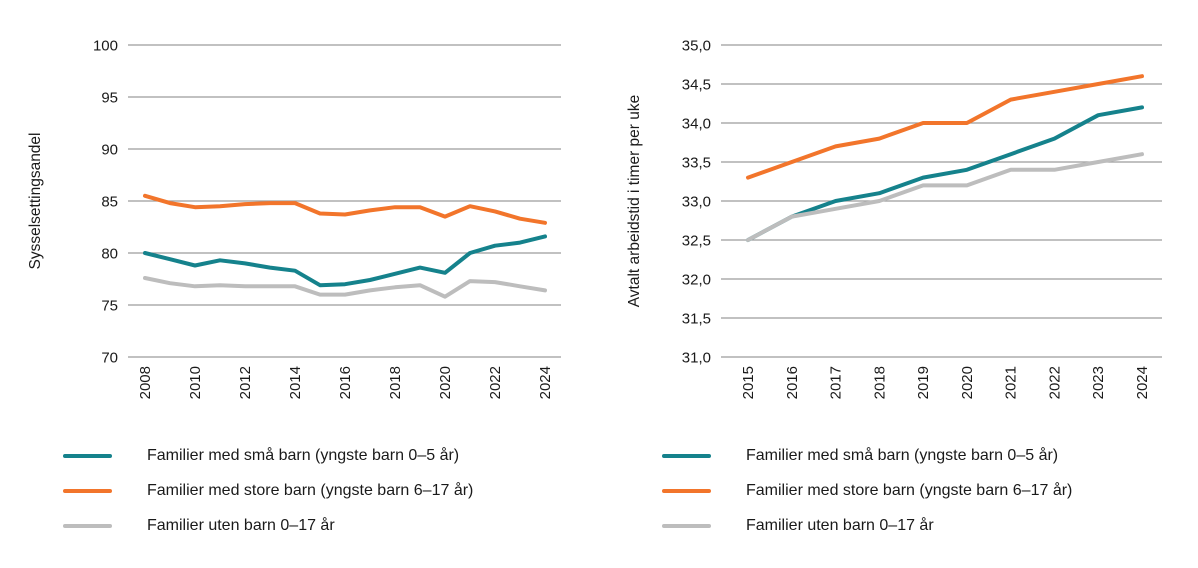 This screenshot has height=568, width=1198. What do you see at coordinates (105, 46) in the screenshot?
I see `y-tick-label: 100` at bounding box center [105, 46].